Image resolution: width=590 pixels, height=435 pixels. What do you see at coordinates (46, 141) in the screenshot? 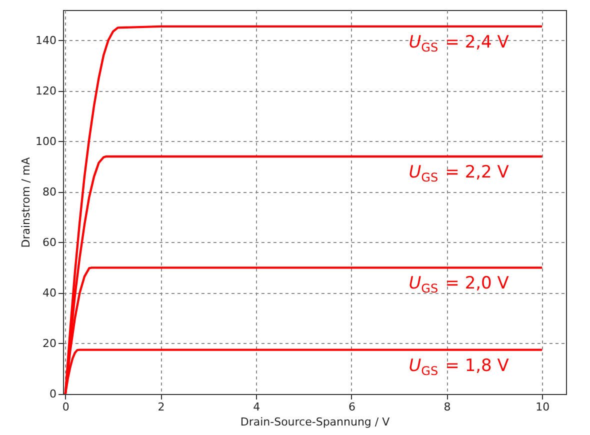
I see `y-tick-label: 100` at bounding box center [46, 141].